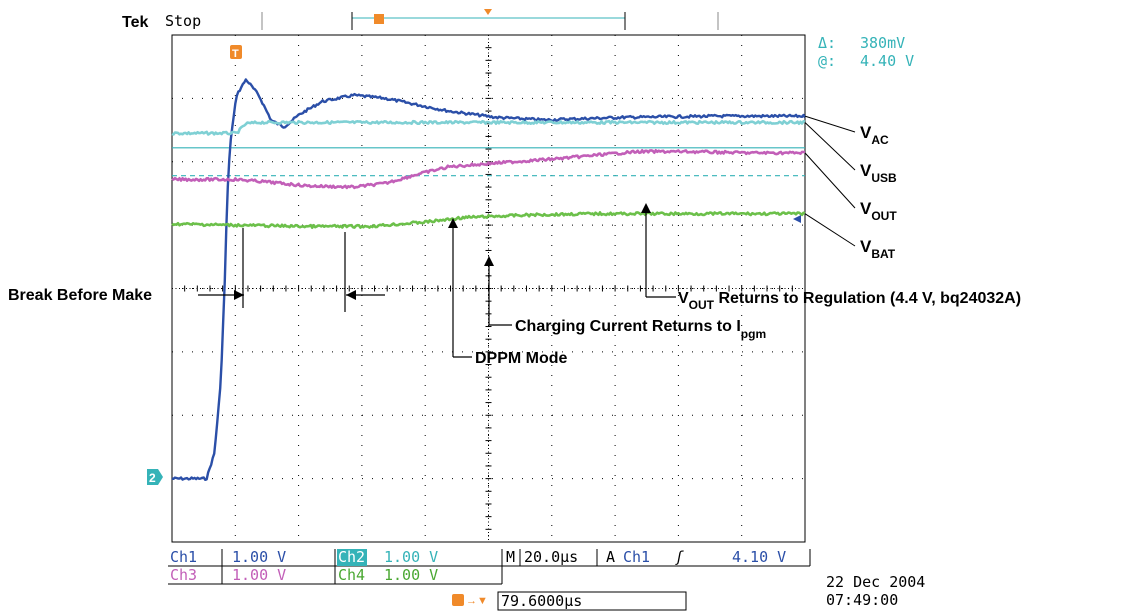  What do you see at coordinates (521, 358) in the screenshot?
I see `annotation-dppm-mode: DPPM Mode` at bounding box center [521, 358].